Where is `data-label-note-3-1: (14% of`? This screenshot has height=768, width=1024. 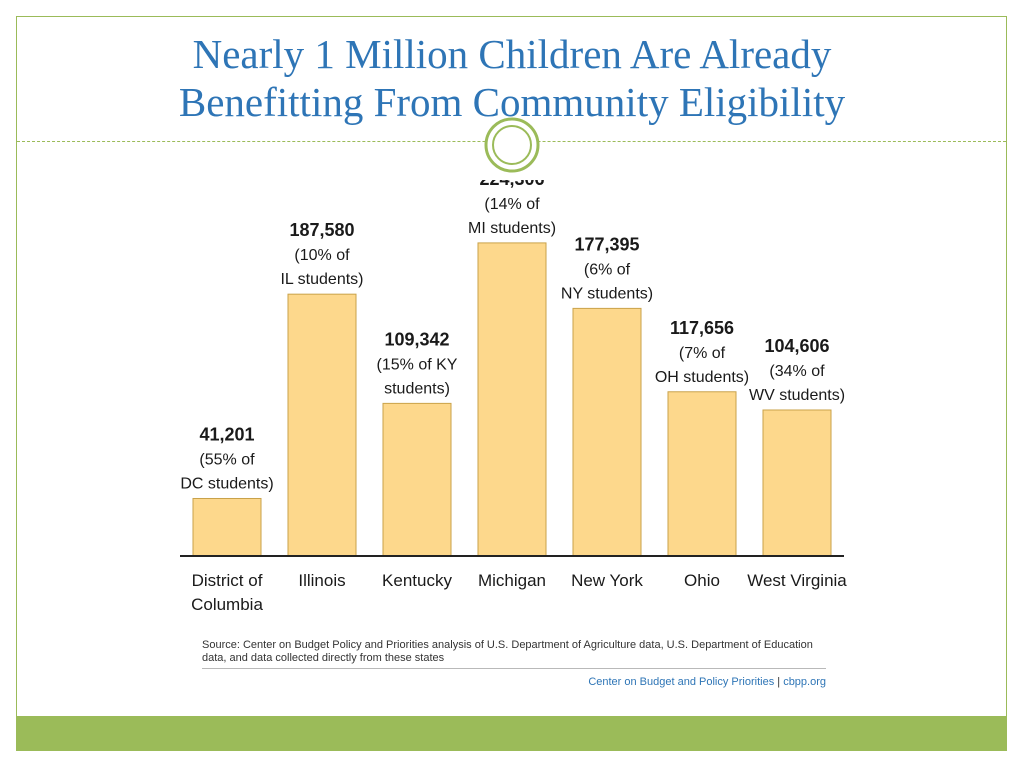
data-label-note-3-1: (14% of is located at coordinates (512, 204).